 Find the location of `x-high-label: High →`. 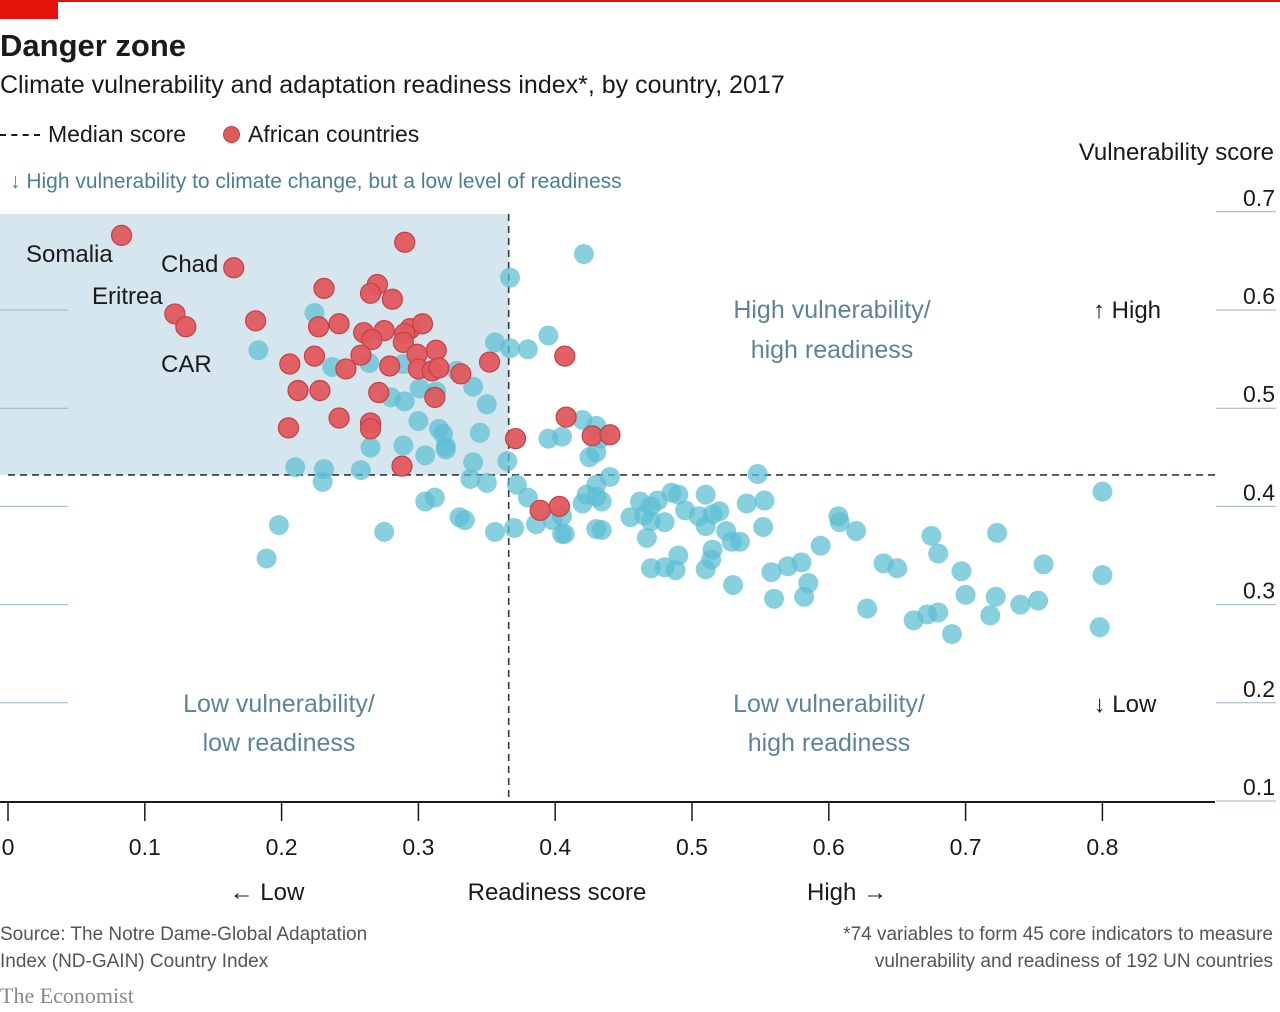

x-high-label: High → is located at coordinates (847, 892).